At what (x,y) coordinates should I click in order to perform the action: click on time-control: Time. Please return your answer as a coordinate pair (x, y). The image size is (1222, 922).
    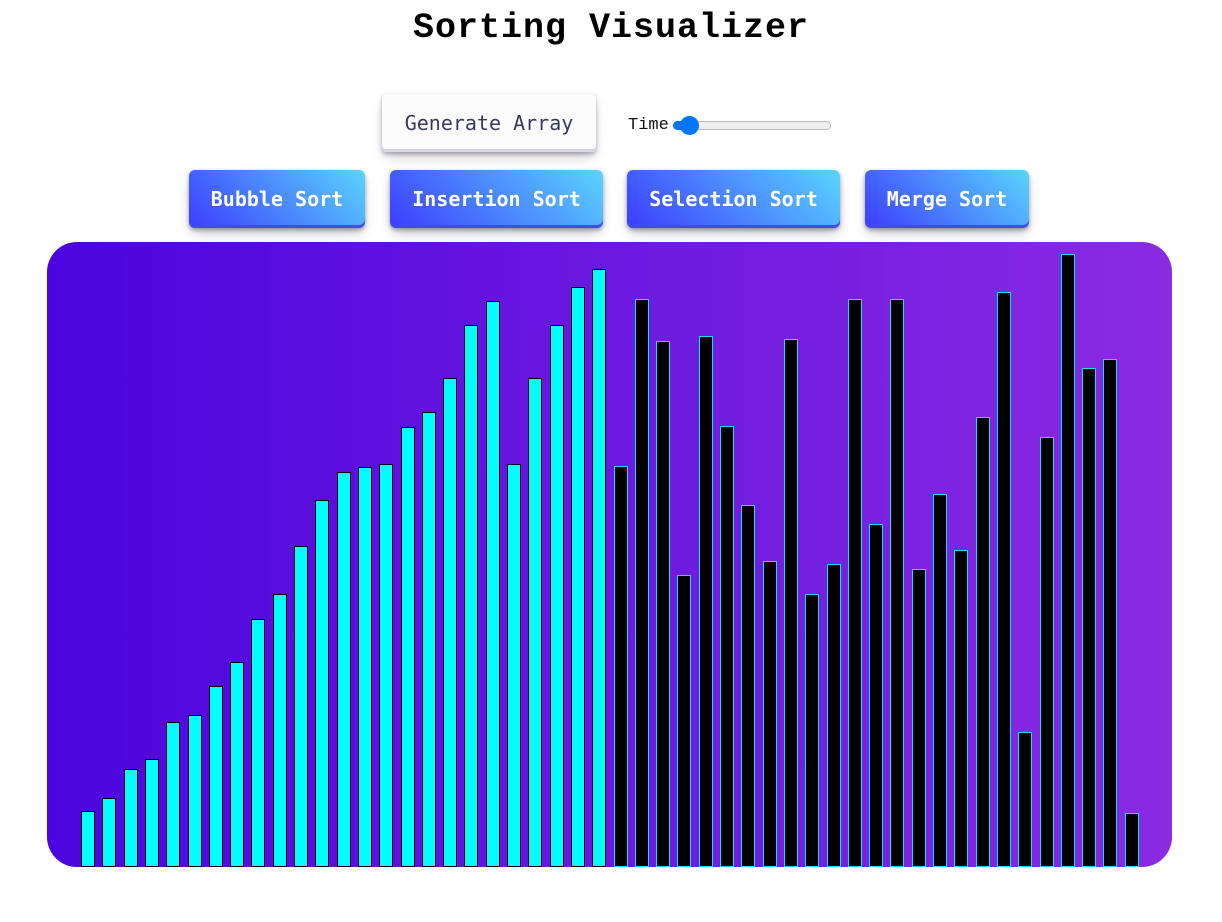
    Looking at the image, I should click on (729, 125).